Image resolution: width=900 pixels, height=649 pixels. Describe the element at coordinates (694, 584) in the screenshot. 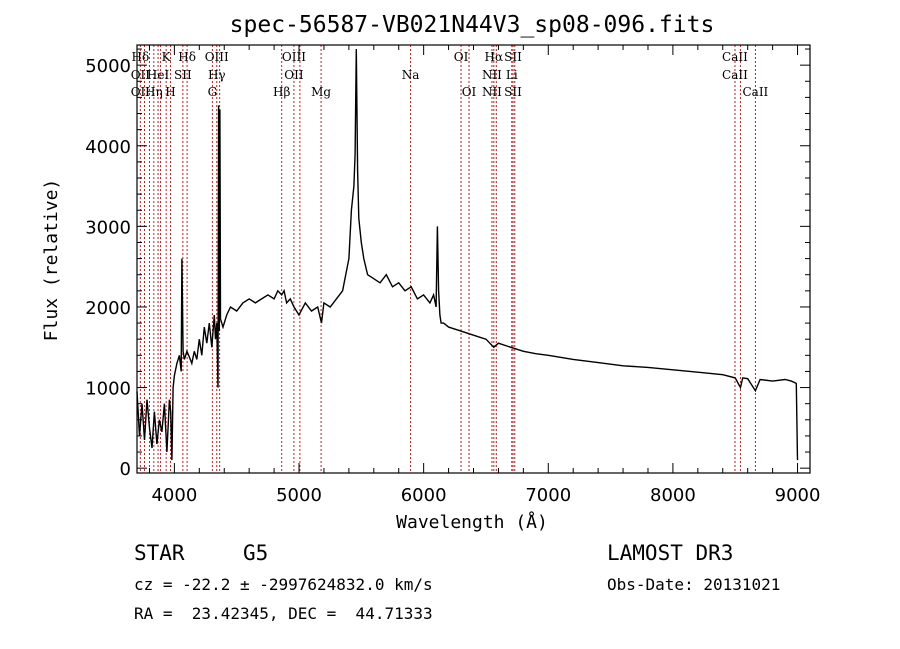

I see `obs-date: Obs-Date: 20131021` at that location.